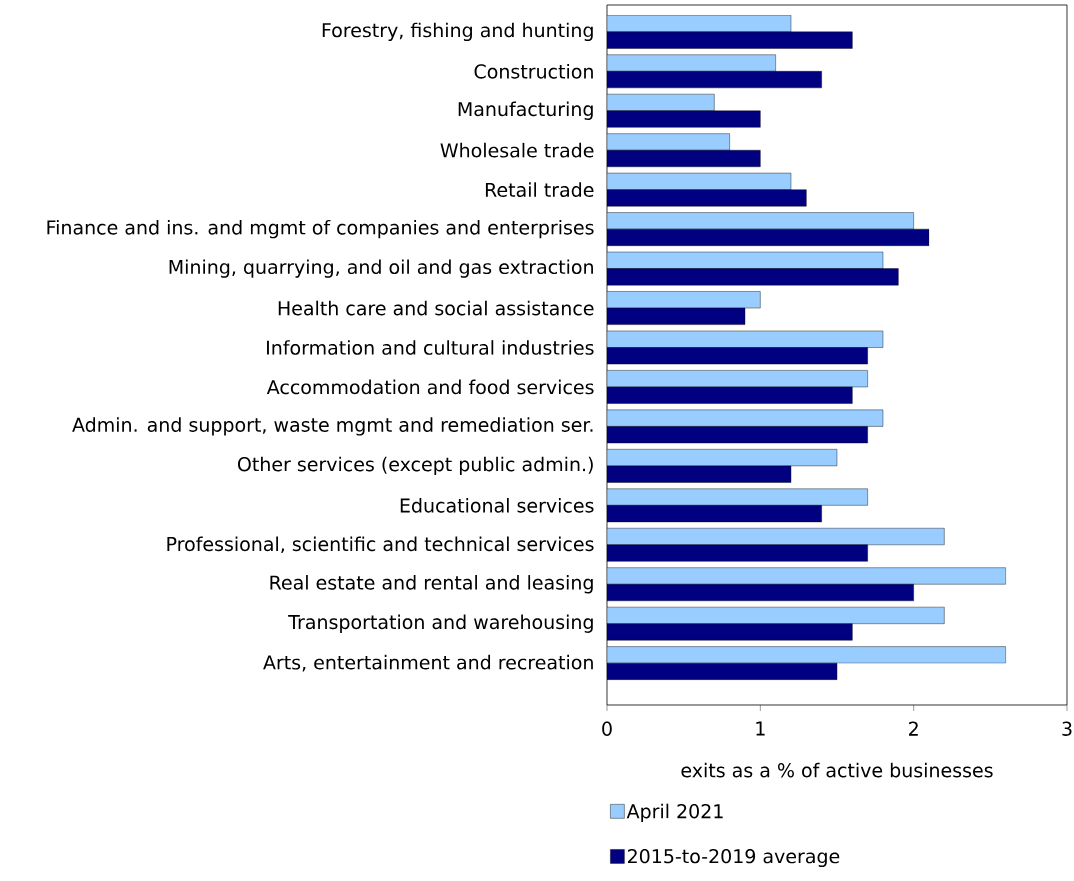  I want to click on y-tick-label: Mining, quarrying, and oil and gas extraction, so click(381, 268).